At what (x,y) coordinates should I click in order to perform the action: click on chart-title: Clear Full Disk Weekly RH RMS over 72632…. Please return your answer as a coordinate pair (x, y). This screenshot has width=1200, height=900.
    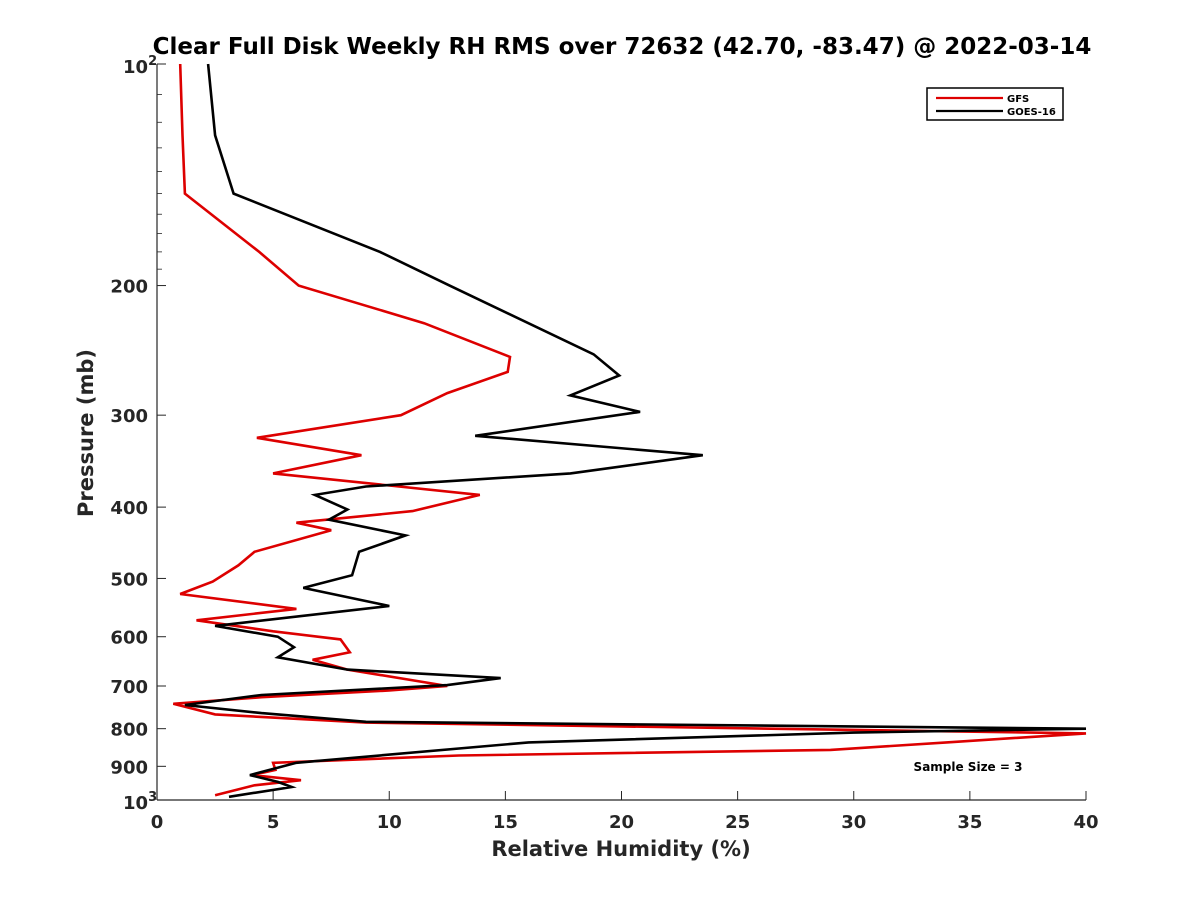
    Looking at the image, I should click on (622, 47).